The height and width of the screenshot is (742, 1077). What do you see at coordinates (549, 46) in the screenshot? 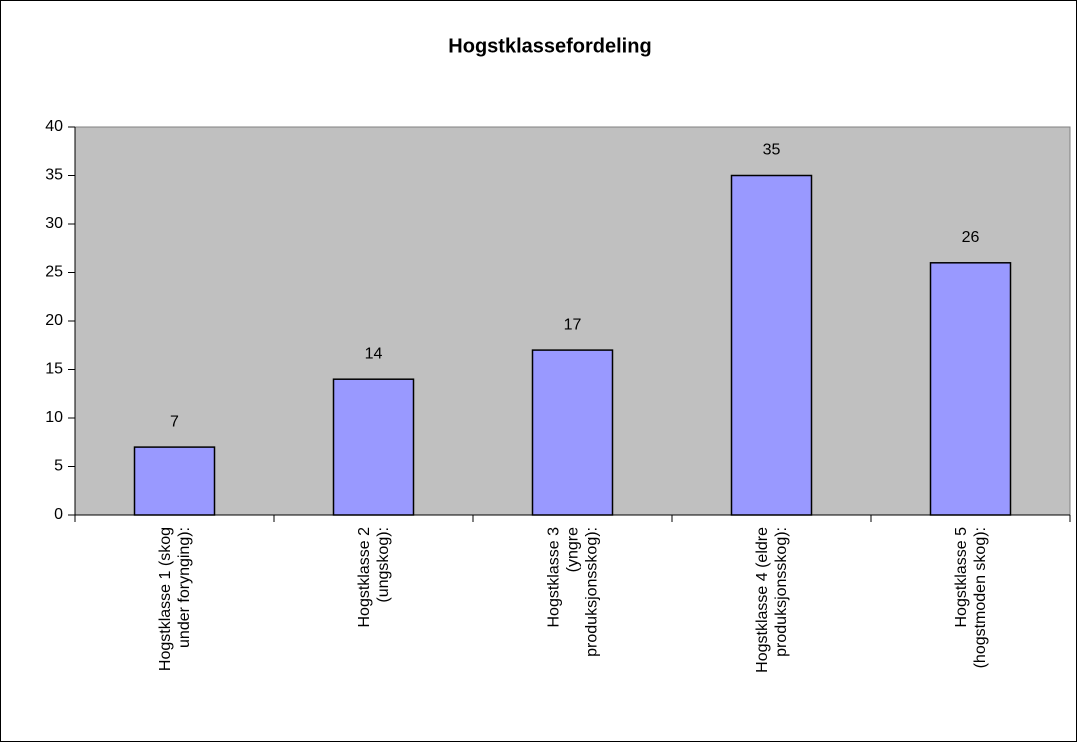
I see `chart-title: Hogstklassefordeling` at bounding box center [549, 46].